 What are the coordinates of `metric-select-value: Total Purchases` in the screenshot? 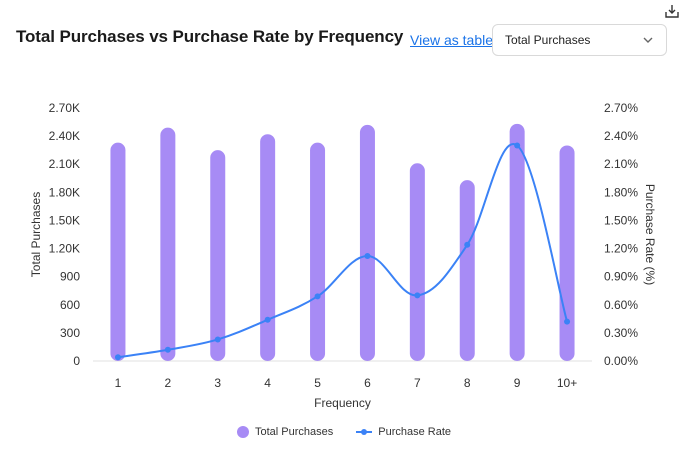 It's located at (548, 40).